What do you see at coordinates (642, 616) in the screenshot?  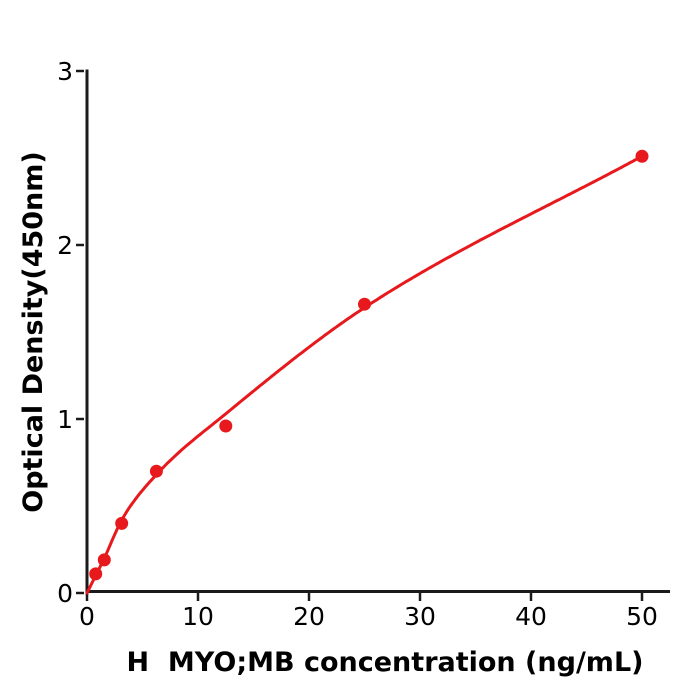 I see `x-tick-label: 50` at bounding box center [642, 616].